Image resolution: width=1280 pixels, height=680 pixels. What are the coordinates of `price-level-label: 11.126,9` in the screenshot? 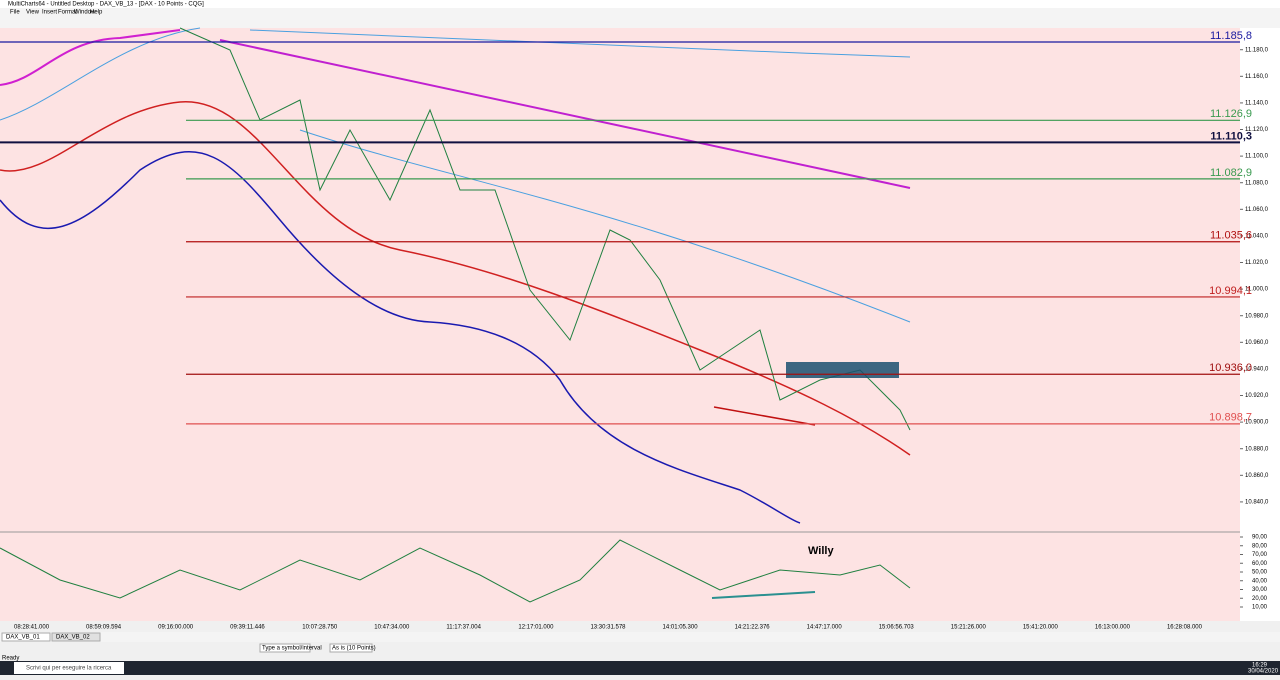 It's located at (1231, 114).